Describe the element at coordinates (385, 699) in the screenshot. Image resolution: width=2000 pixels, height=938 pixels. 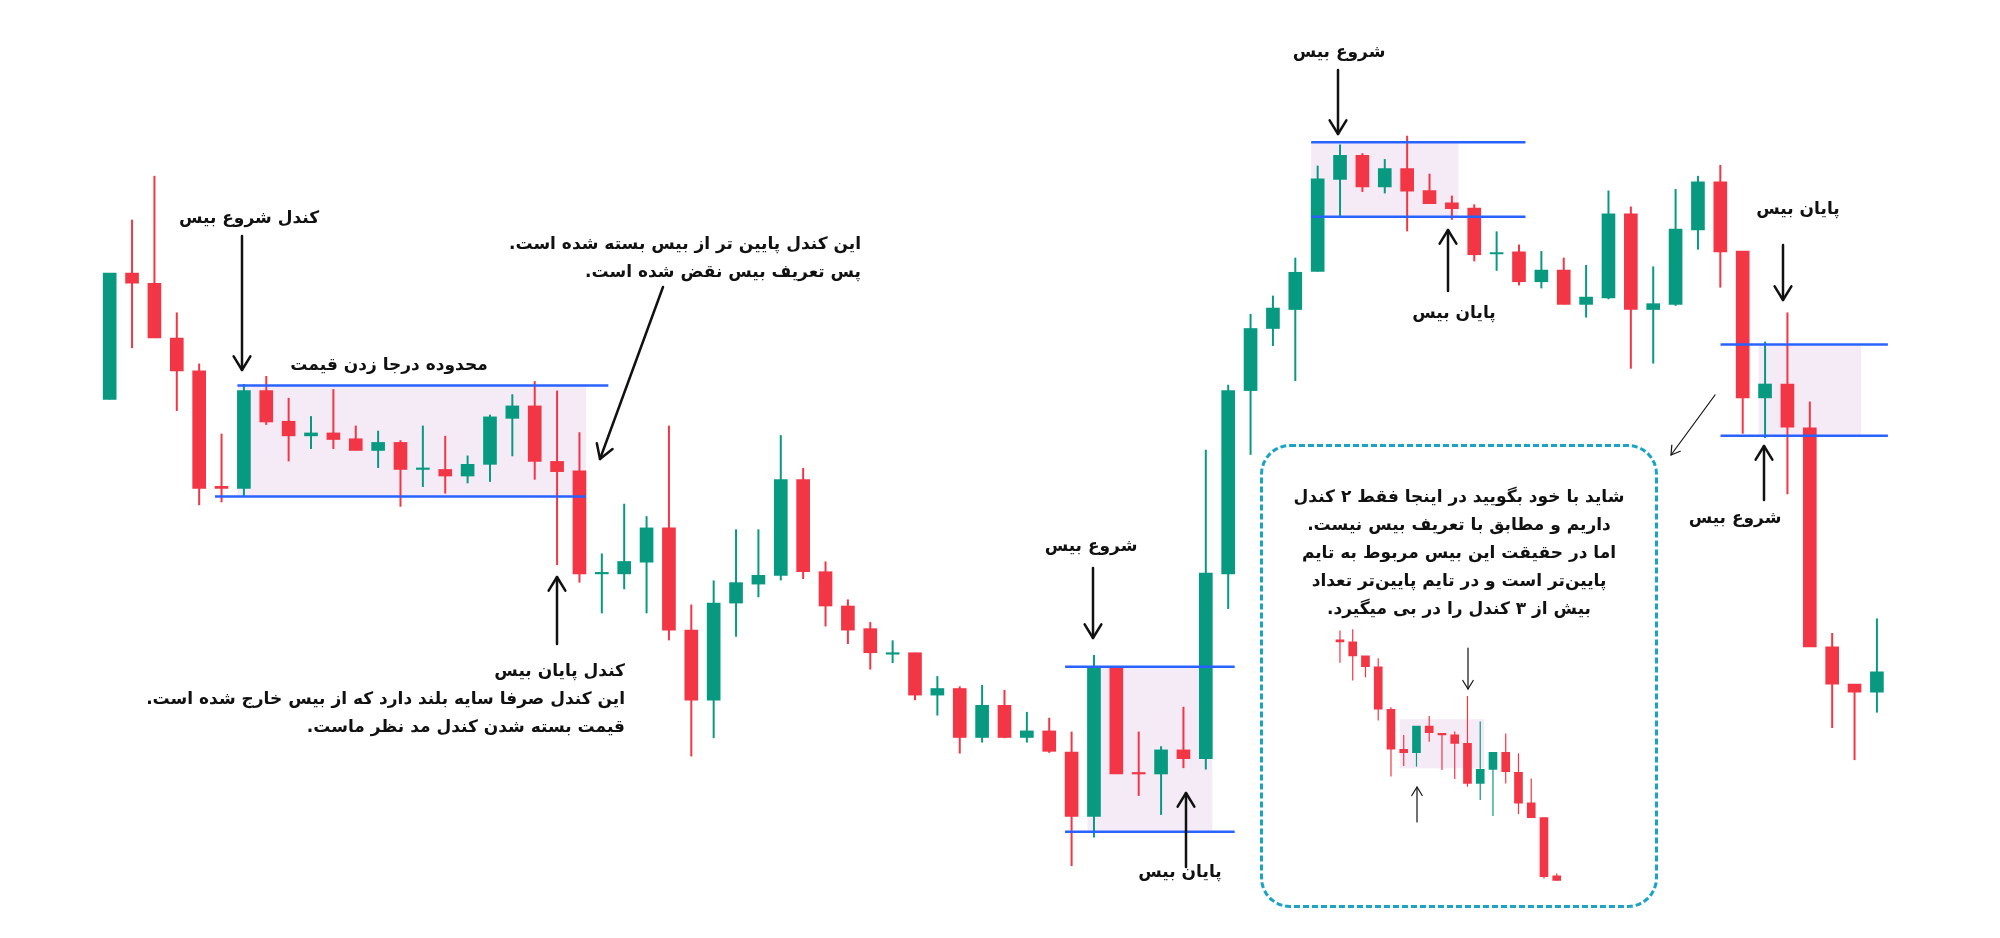
I see `annotation: کندل پایان بیس این کندل صرفا سایه بلند دارد که از بیس خارج شده است. قیمت بسته شدن کندل مد نظر ماست.` at that location.